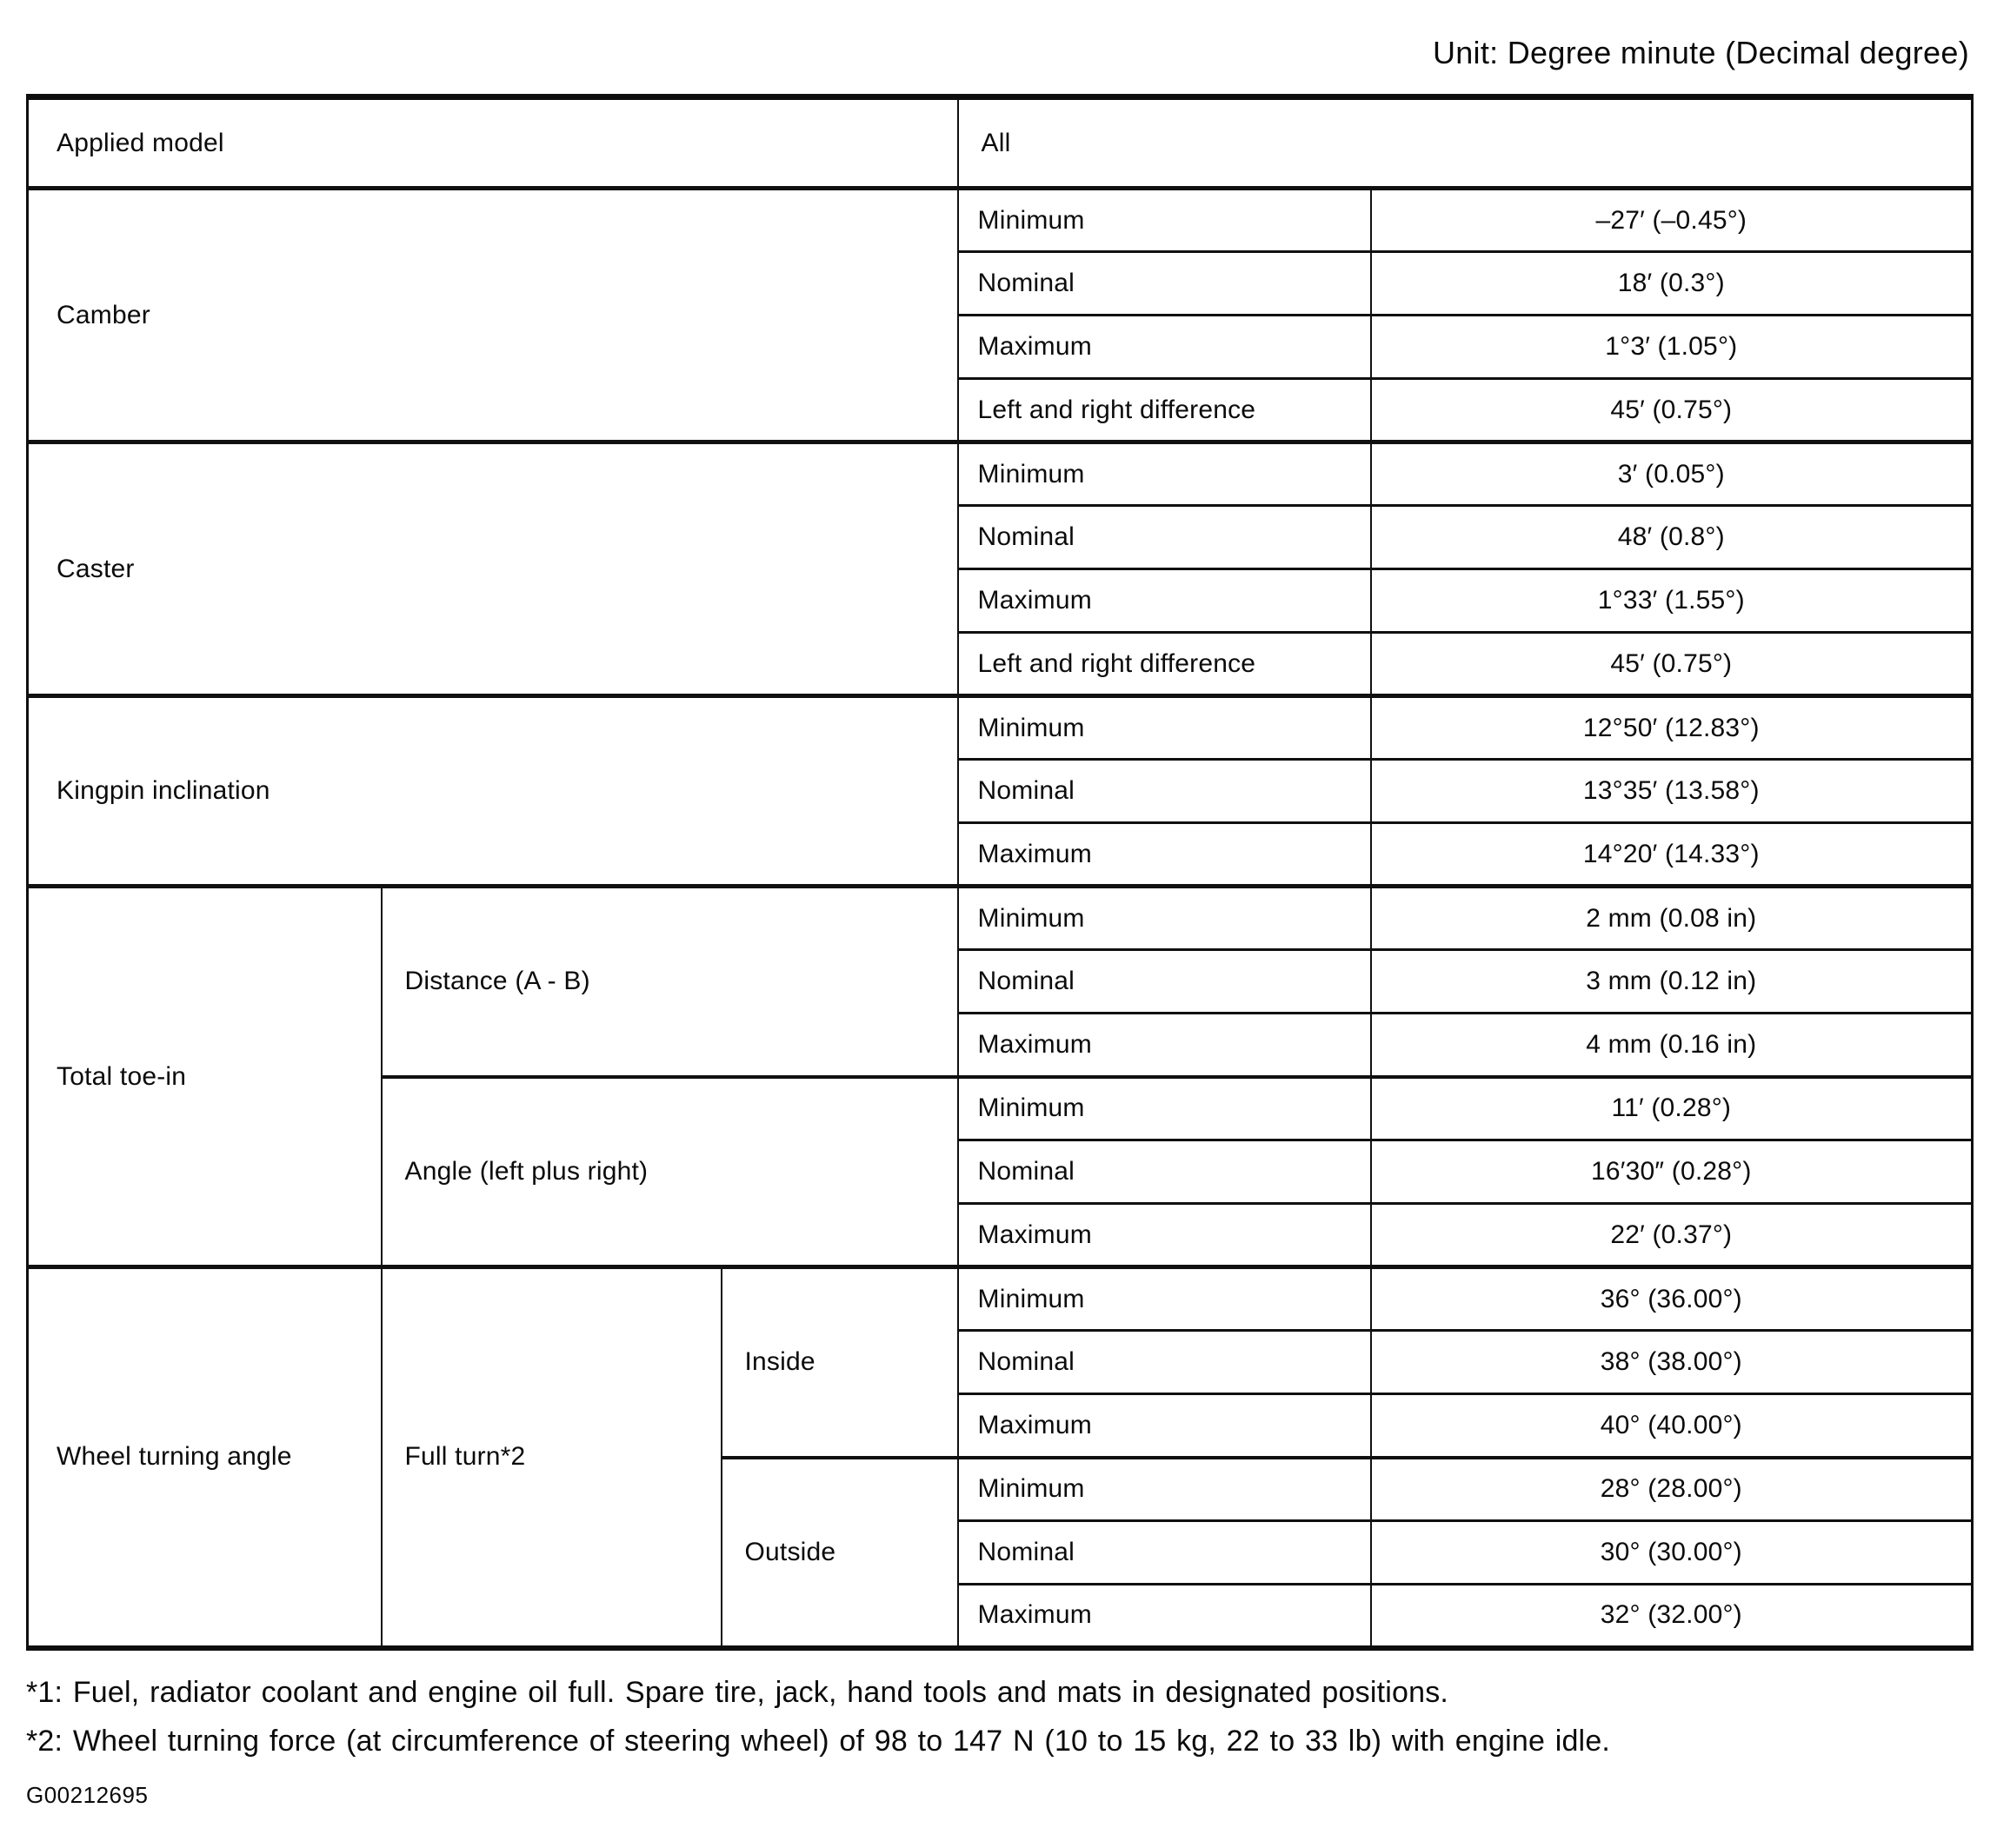 The image size is (1997, 1848). I want to click on figure-id: G00212695, so click(87, 1795).